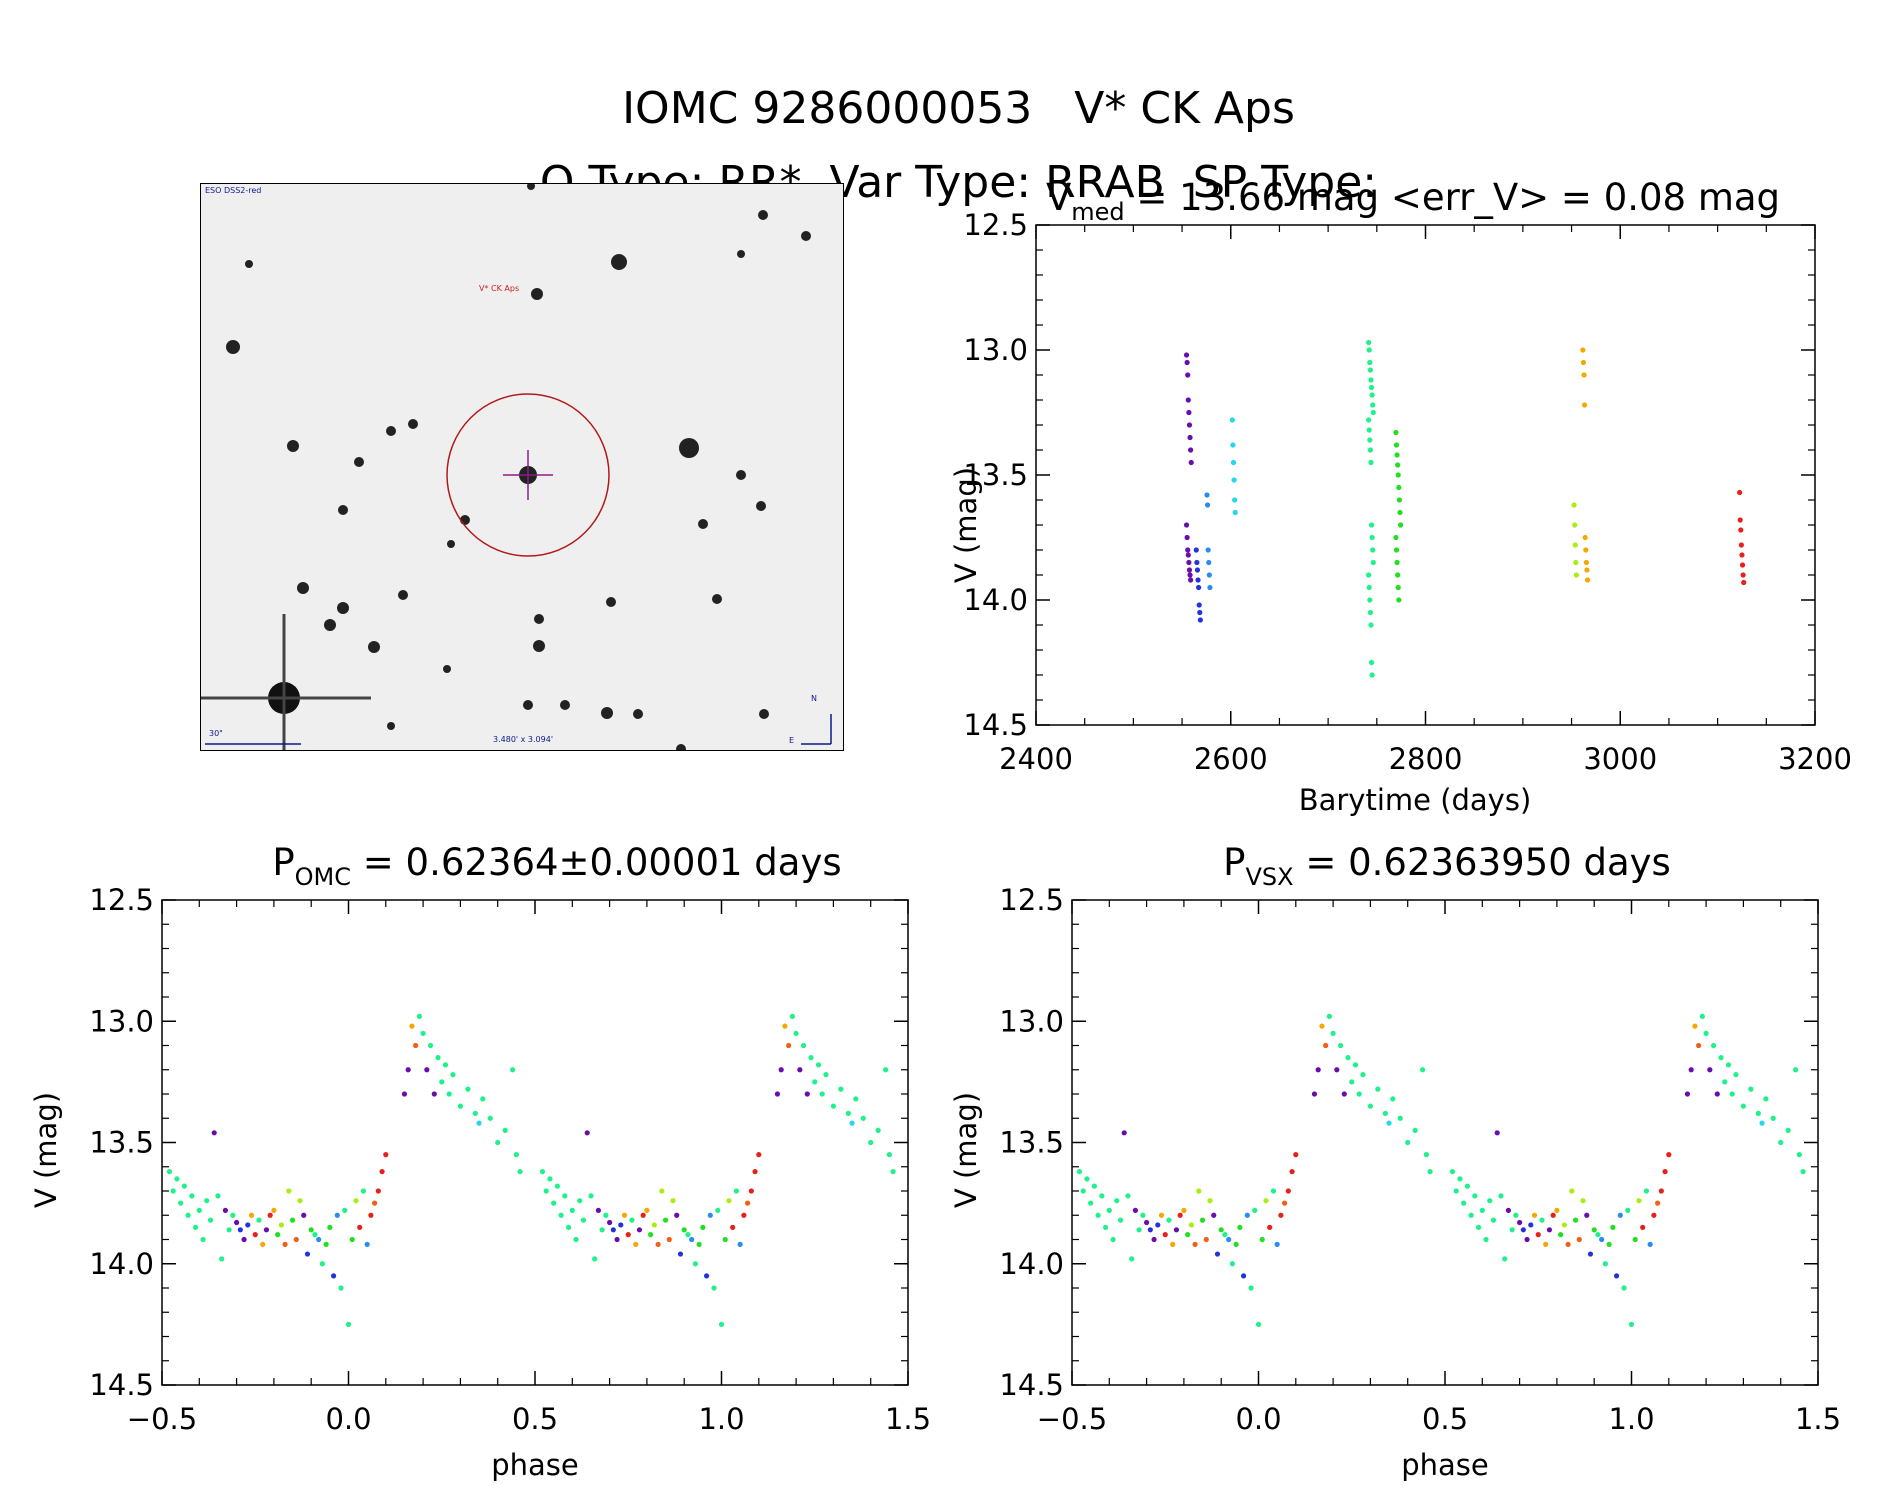 The width and height of the screenshot is (1889, 1494). I want to click on x-tick-label: 1.0, so click(1631, 1419).